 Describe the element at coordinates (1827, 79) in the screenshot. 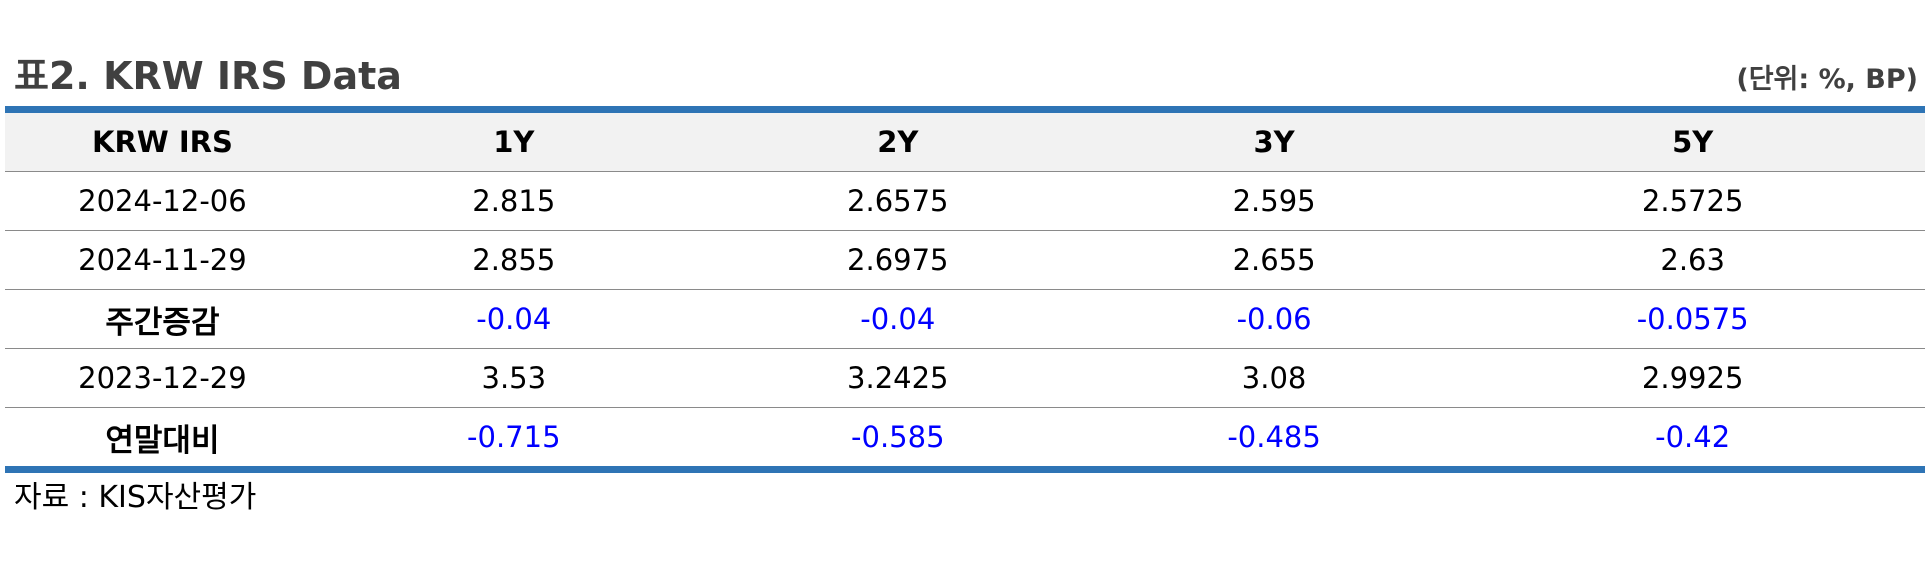

I see `unit-label: (단위: %, BP)` at that location.